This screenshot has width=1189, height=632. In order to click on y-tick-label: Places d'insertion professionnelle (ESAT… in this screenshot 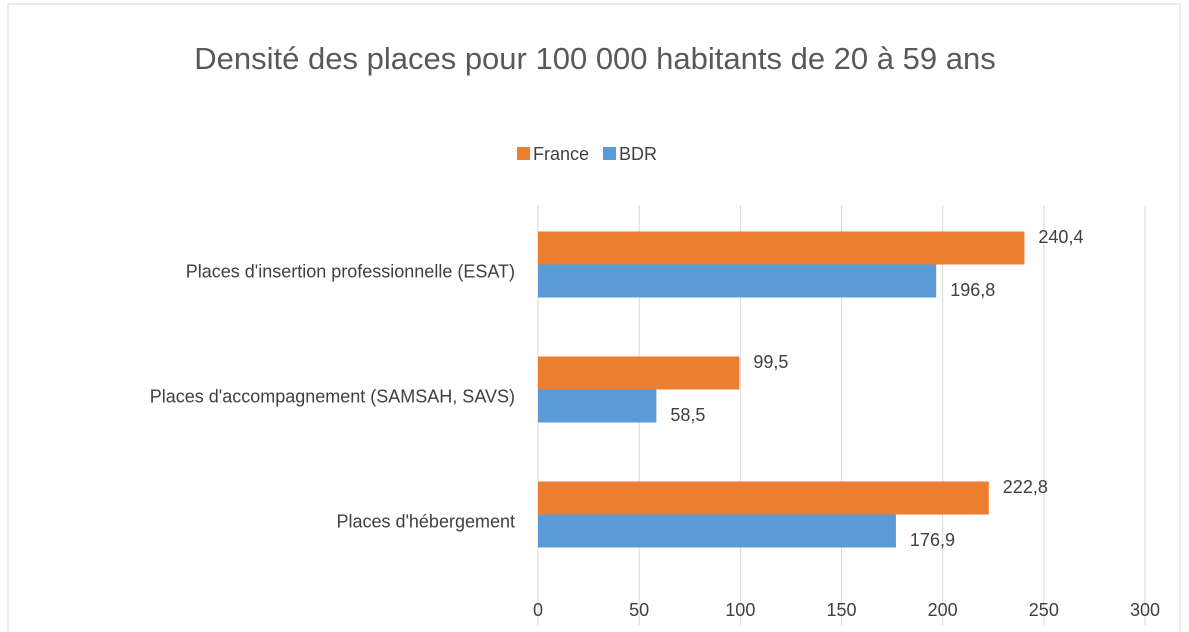, I will do `click(350, 271)`.